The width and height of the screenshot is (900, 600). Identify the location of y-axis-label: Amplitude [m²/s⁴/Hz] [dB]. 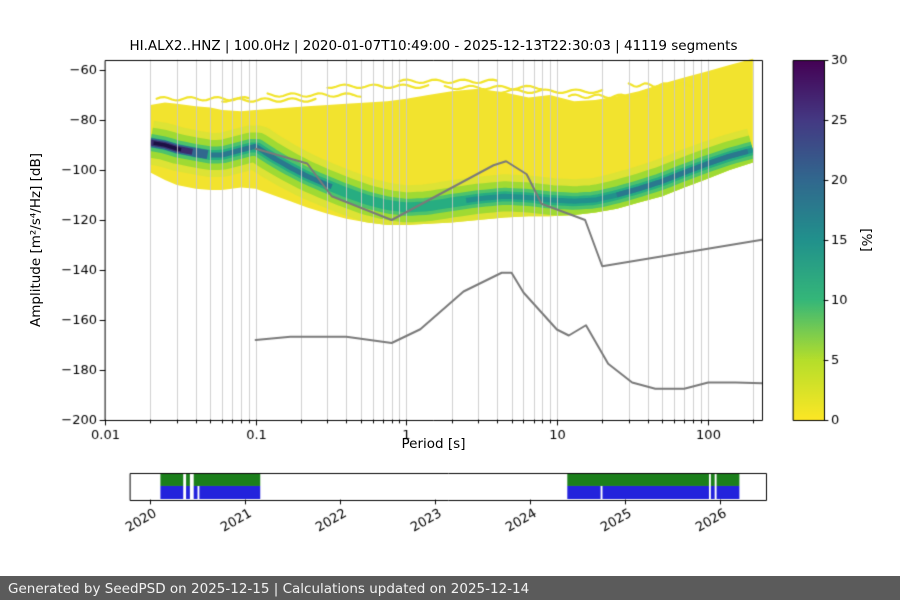
(36, 240).